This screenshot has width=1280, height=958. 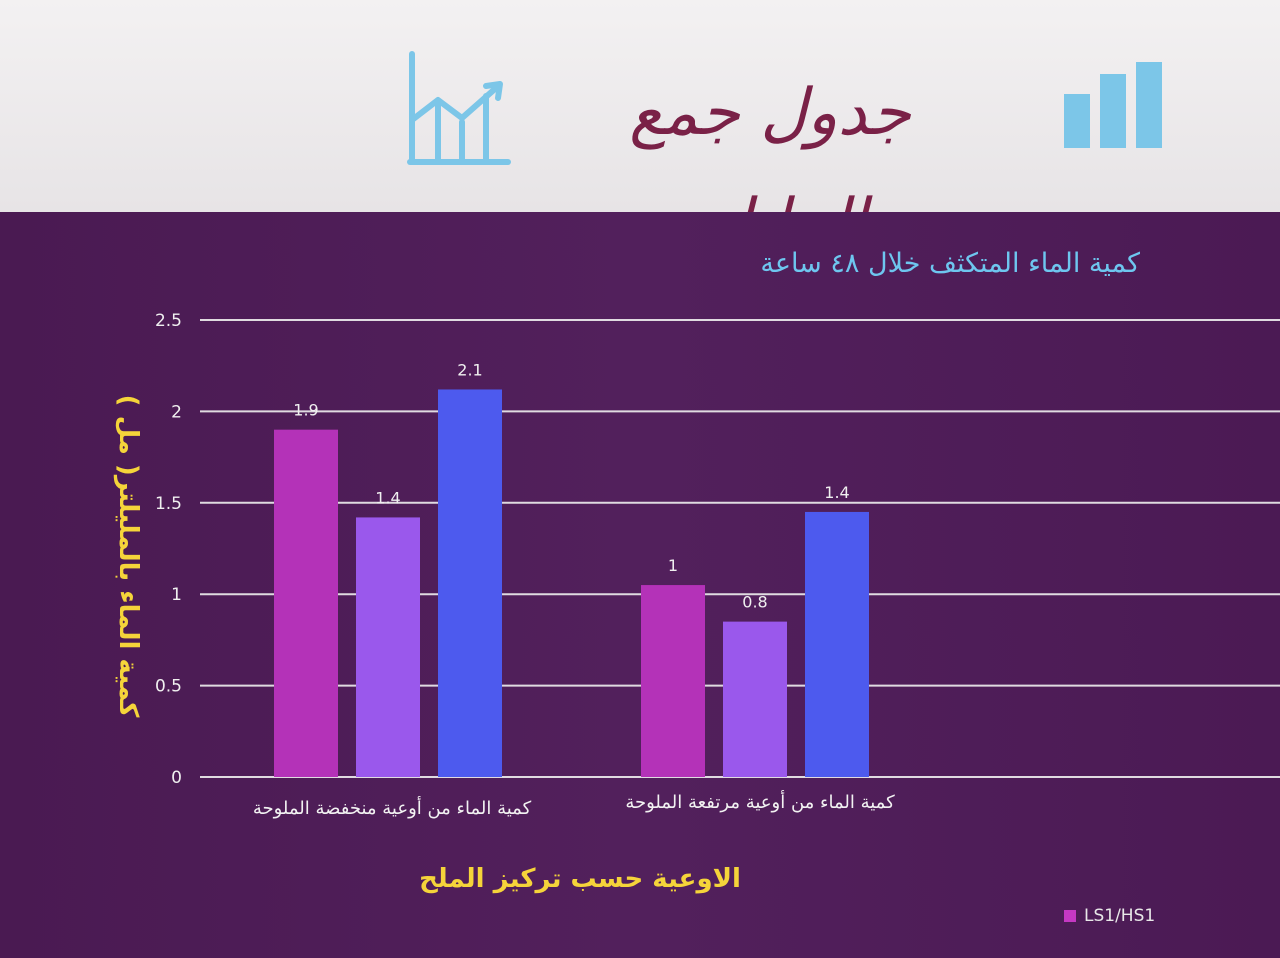 I want to click on bar-value-label: 1.9, so click(x=305, y=410).